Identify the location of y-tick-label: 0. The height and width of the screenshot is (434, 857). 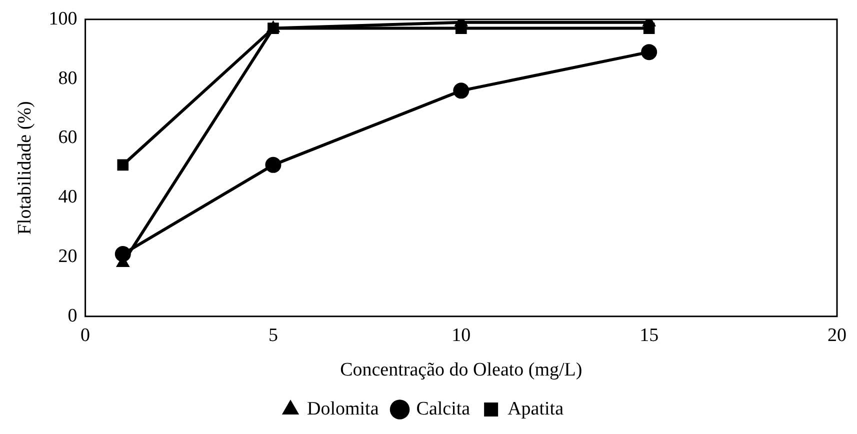
(73, 315).